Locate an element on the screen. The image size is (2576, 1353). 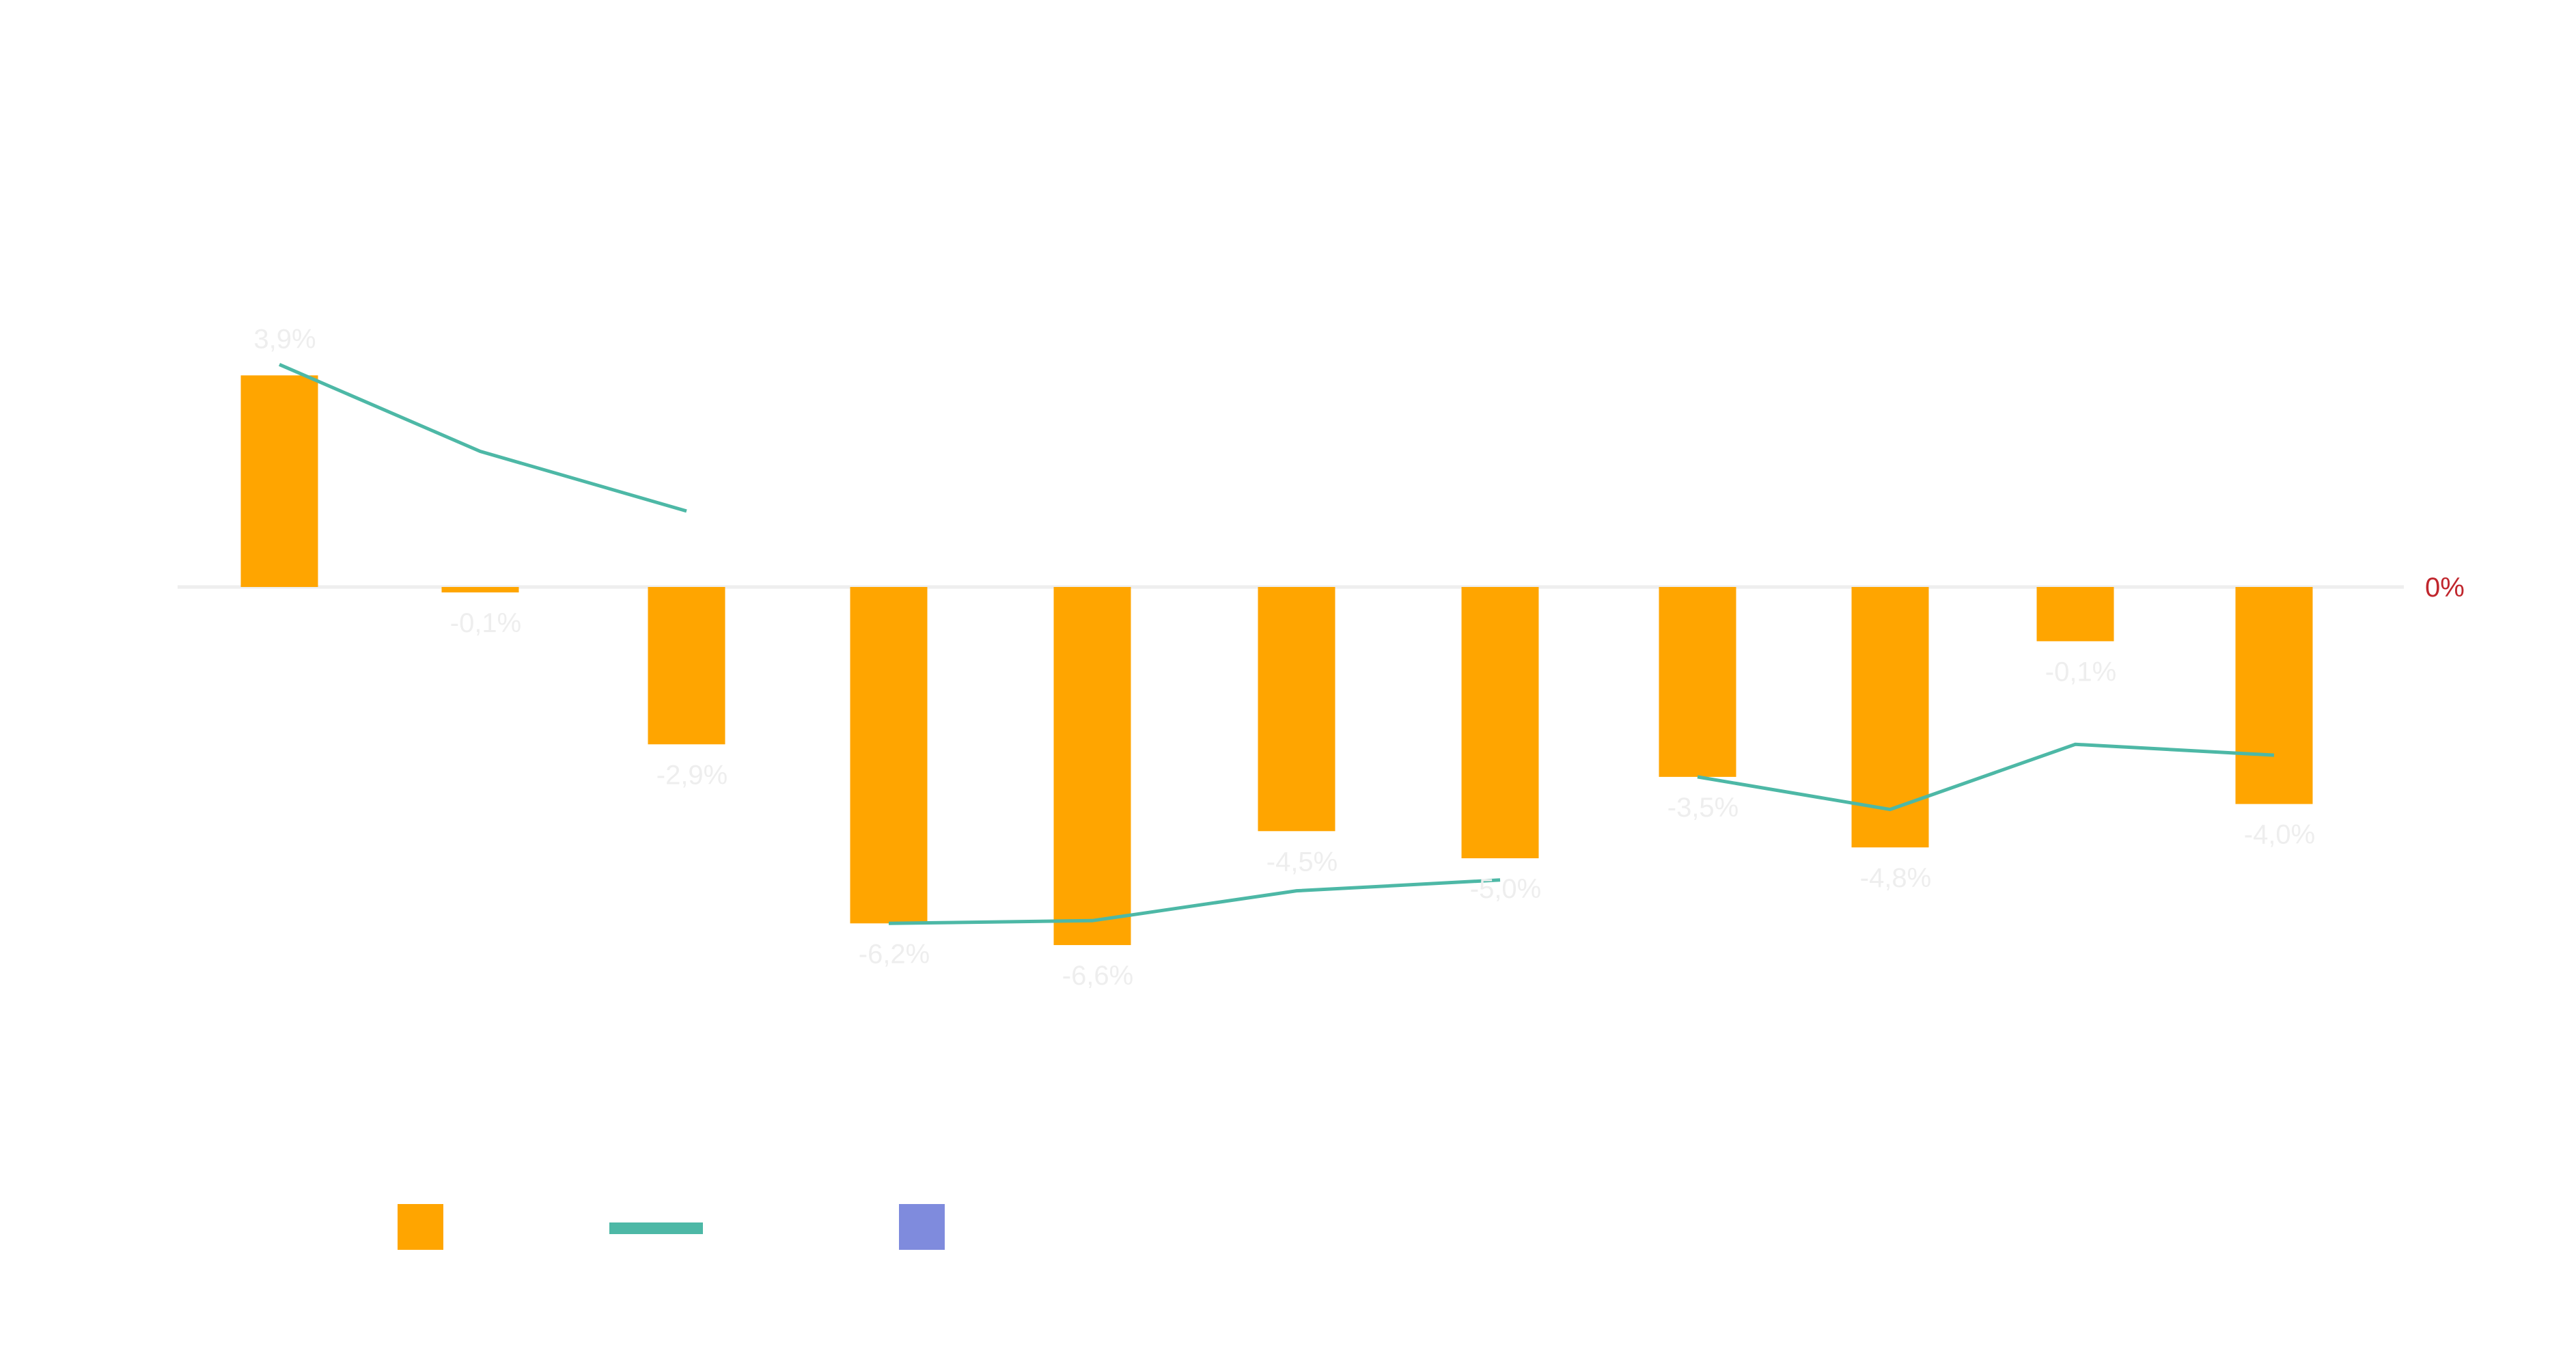
data-label: -4,8% is located at coordinates (1896, 878).